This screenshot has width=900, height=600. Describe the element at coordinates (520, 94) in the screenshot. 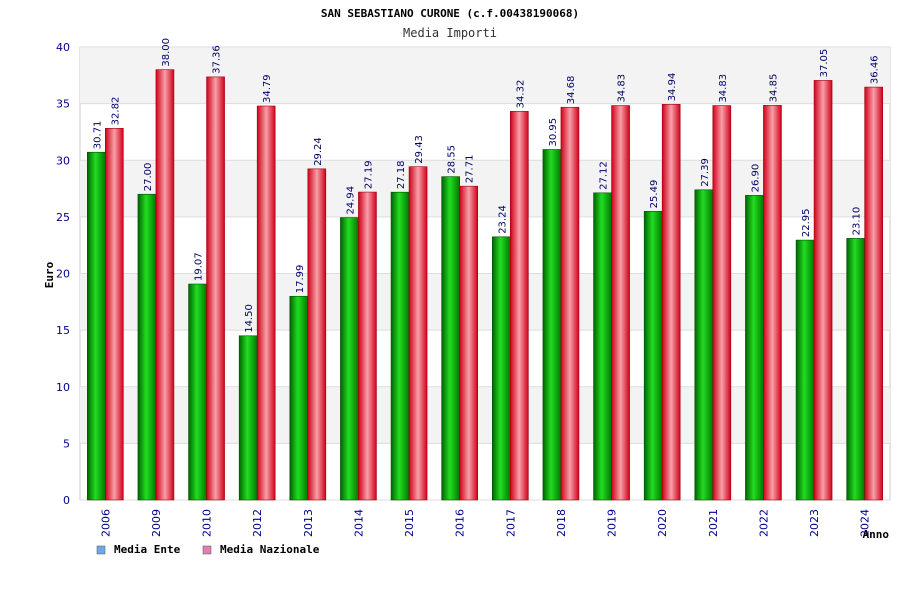

I see `bar-value-label: 34.32` at that location.